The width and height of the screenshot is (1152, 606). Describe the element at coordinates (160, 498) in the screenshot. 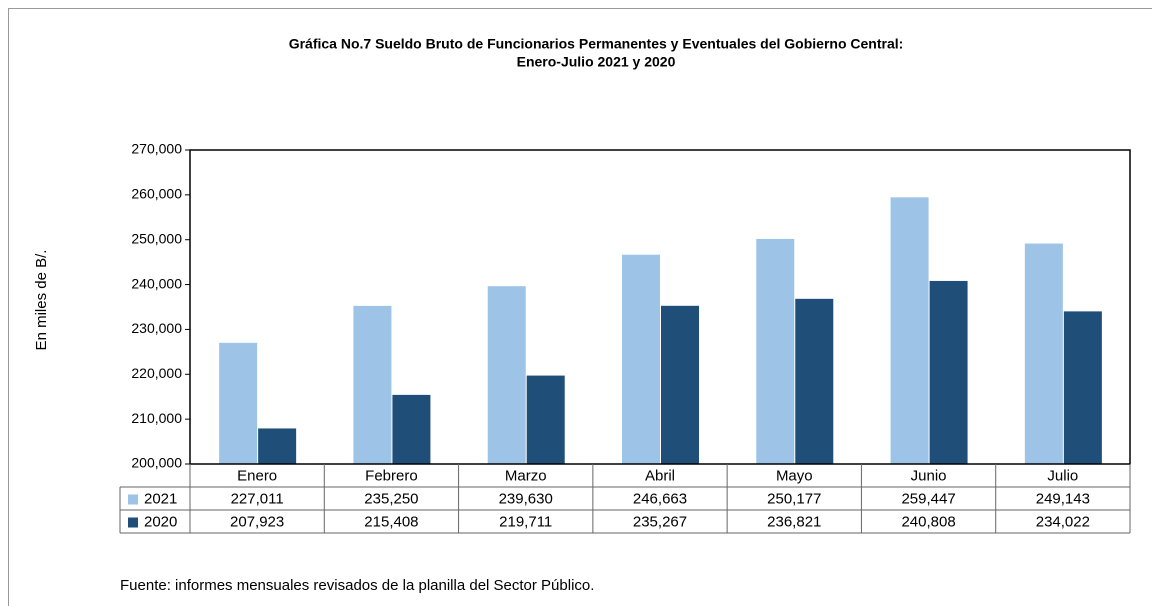

I see `legend-label: 2021` at that location.